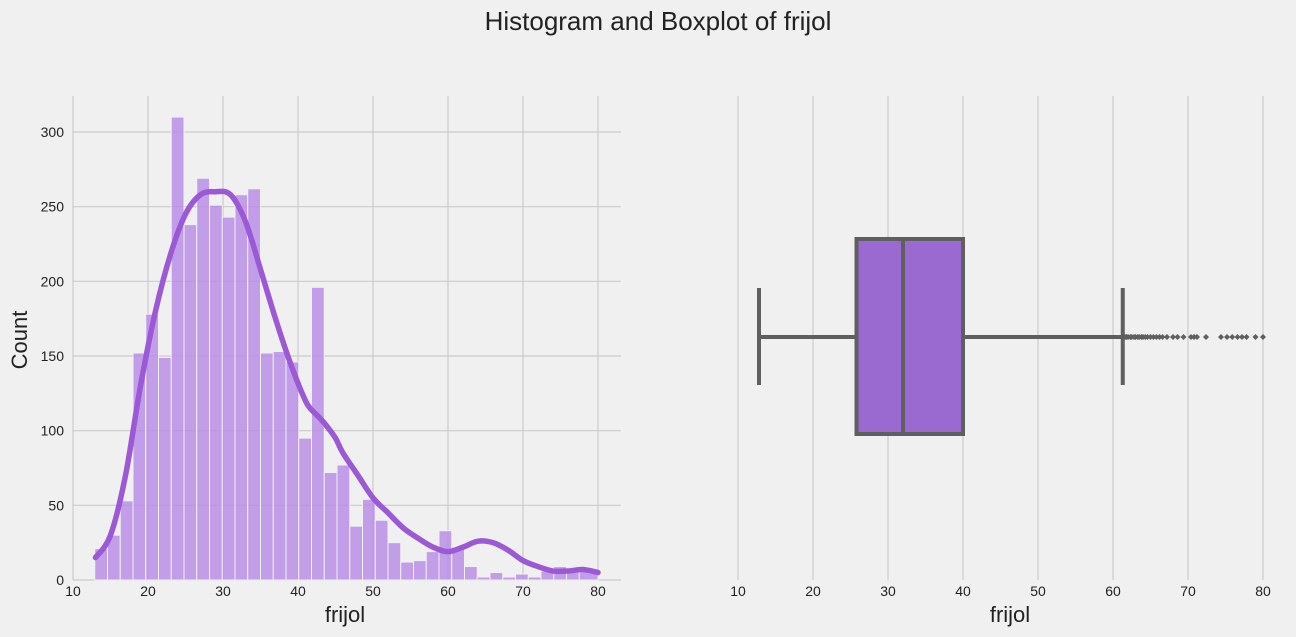 The width and height of the screenshot is (1296, 637). Describe the element at coordinates (448, 591) in the screenshot. I see `histogram-x-tick-label: 60` at that location.